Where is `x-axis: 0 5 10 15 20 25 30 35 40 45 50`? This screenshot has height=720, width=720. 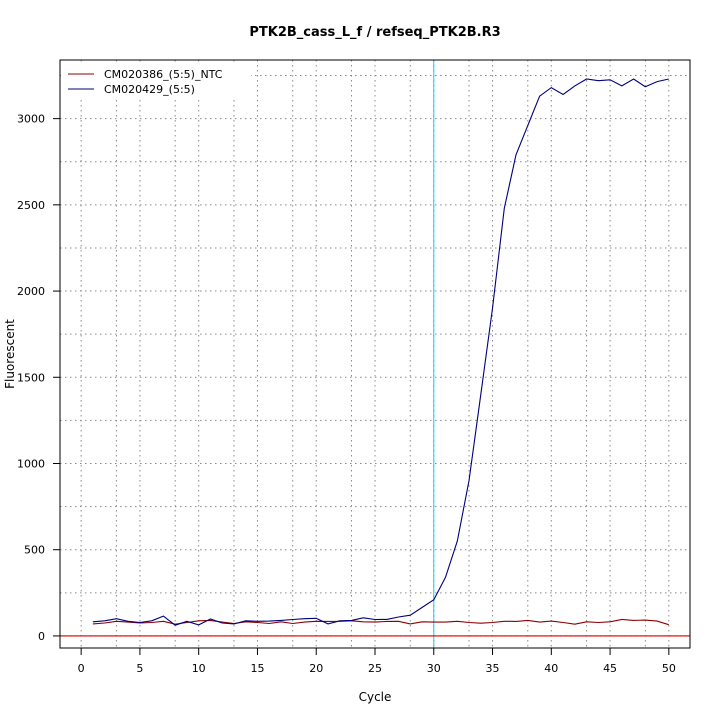
x-axis: 0 5 10 15 20 25 30 35 40 45 50 is located at coordinates (377, 661).